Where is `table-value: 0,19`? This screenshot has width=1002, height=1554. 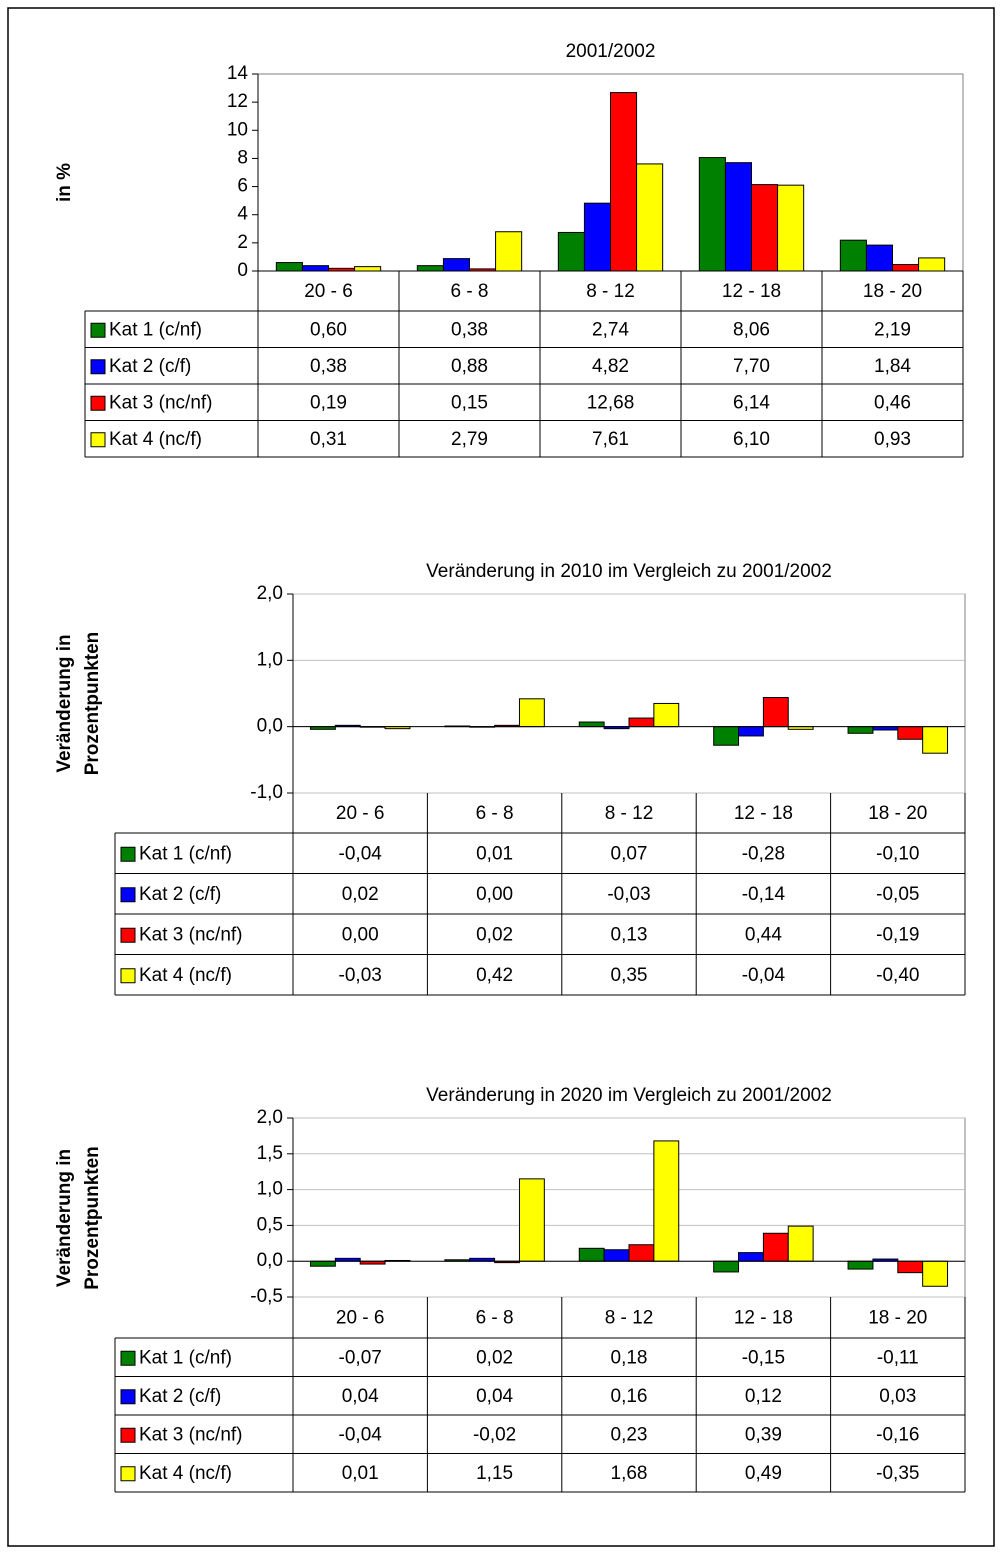
table-value: 0,19 is located at coordinates (328, 402).